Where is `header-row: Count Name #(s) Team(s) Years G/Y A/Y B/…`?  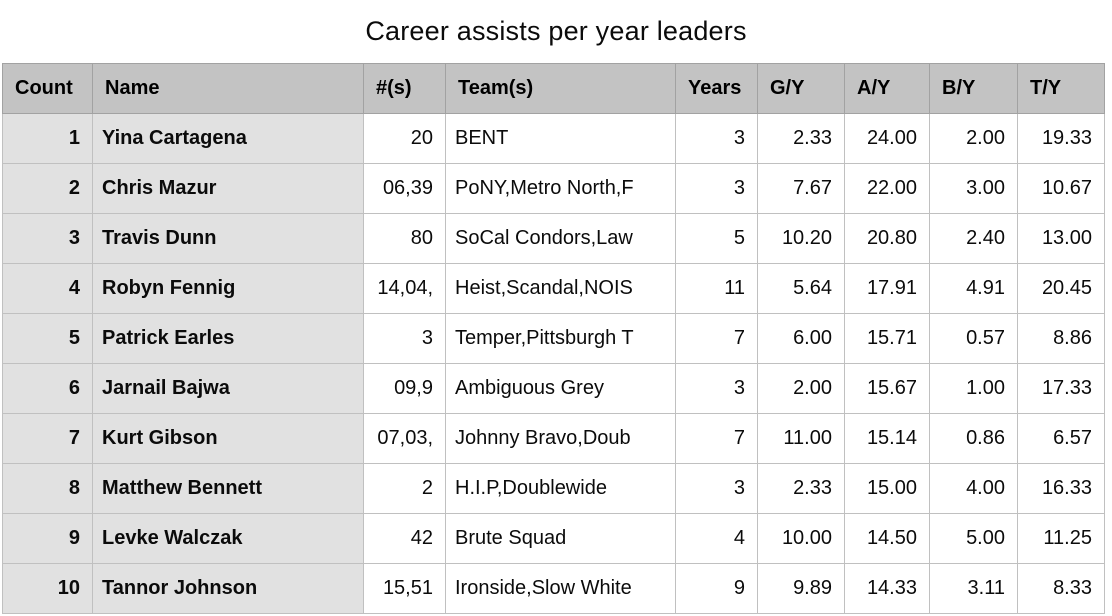
header-row: Count Name #(s) Team(s) Years G/Y A/Y B/… is located at coordinates (553, 88).